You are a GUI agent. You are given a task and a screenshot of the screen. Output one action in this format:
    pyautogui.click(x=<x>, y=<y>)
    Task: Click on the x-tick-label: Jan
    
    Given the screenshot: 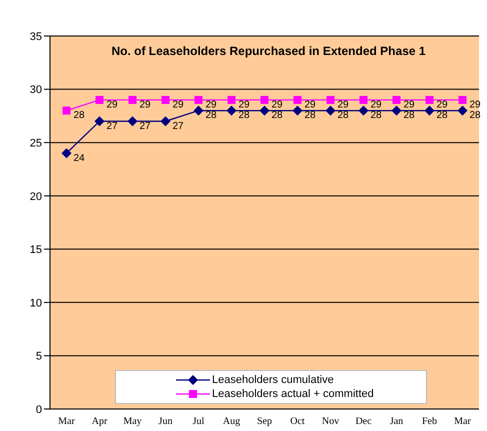 What is the action you would take?
    pyautogui.click(x=397, y=422)
    